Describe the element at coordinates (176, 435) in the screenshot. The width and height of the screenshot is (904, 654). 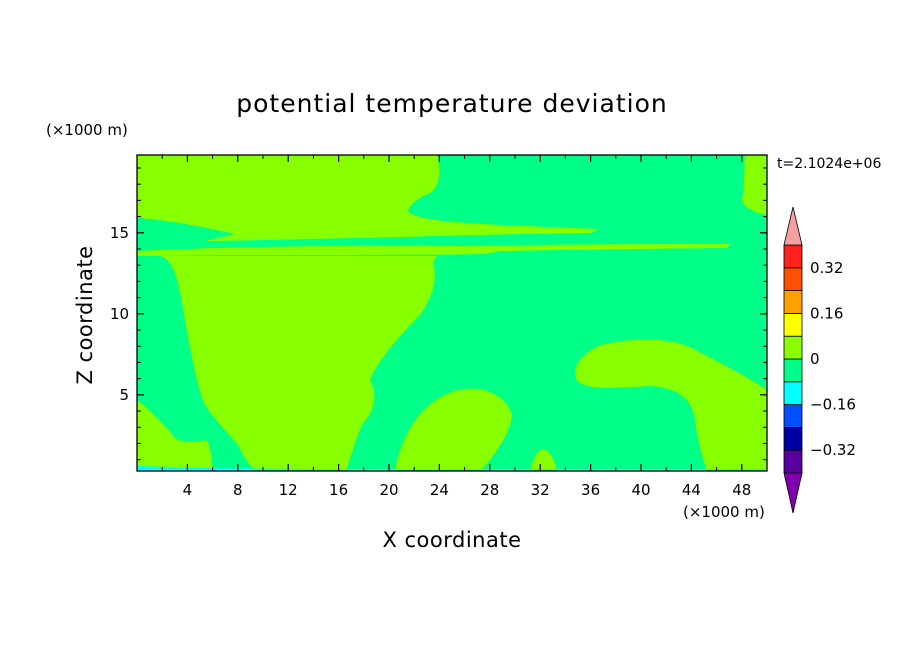
I see `positive-region-left-bottom` at that location.